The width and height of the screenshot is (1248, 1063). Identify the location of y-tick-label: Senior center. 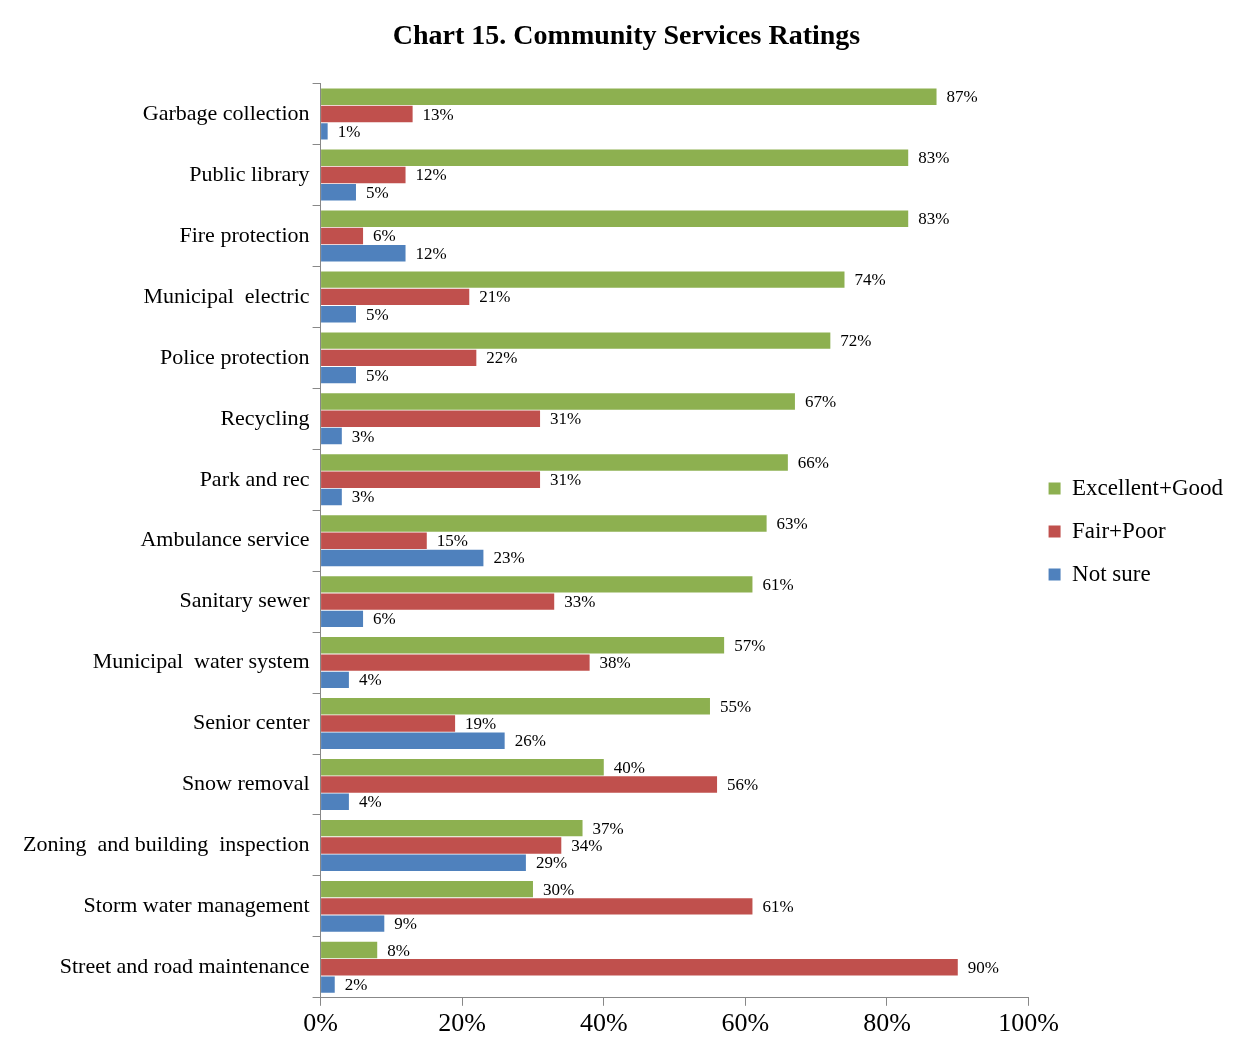
(251, 722).